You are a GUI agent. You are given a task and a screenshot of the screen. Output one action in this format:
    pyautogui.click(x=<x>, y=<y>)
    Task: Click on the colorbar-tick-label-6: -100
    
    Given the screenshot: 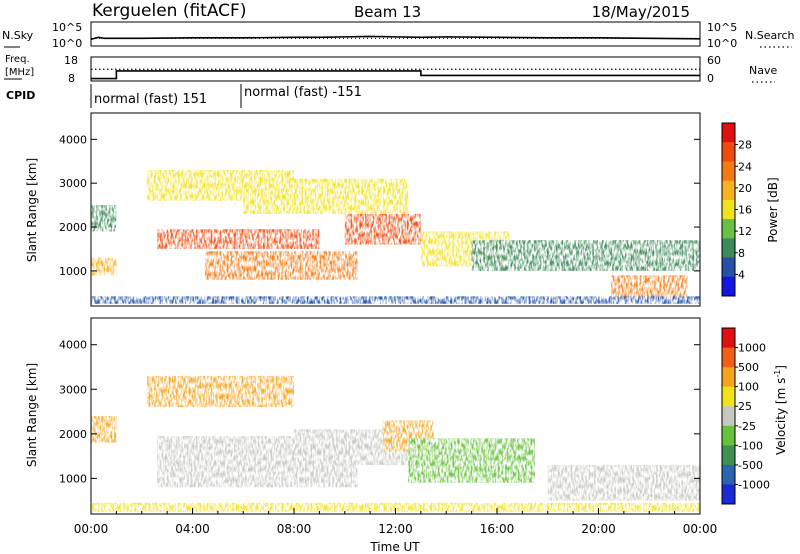 What is the action you would take?
    pyautogui.click(x=750, y=445)
    